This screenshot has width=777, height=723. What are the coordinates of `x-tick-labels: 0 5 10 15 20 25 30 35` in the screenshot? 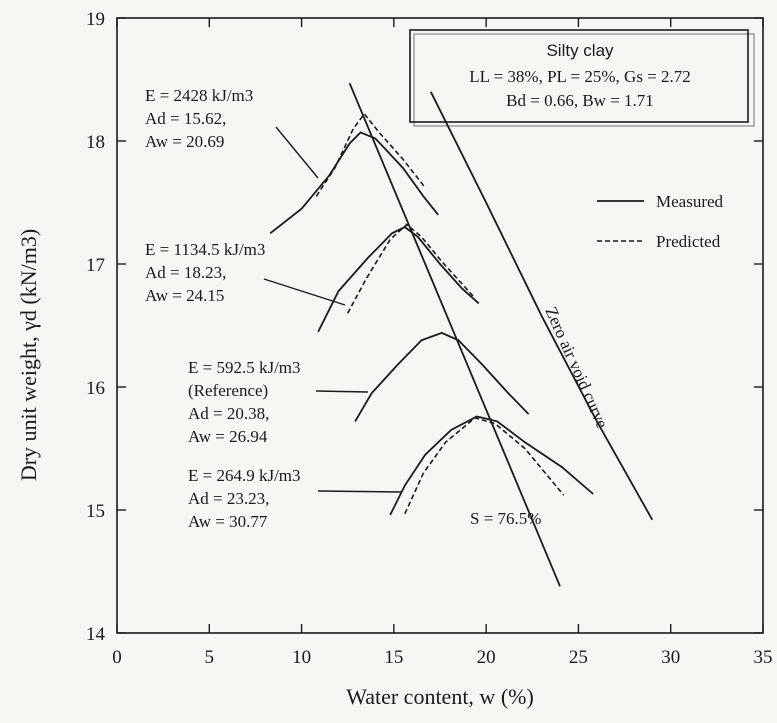 It's located at (442, 657).